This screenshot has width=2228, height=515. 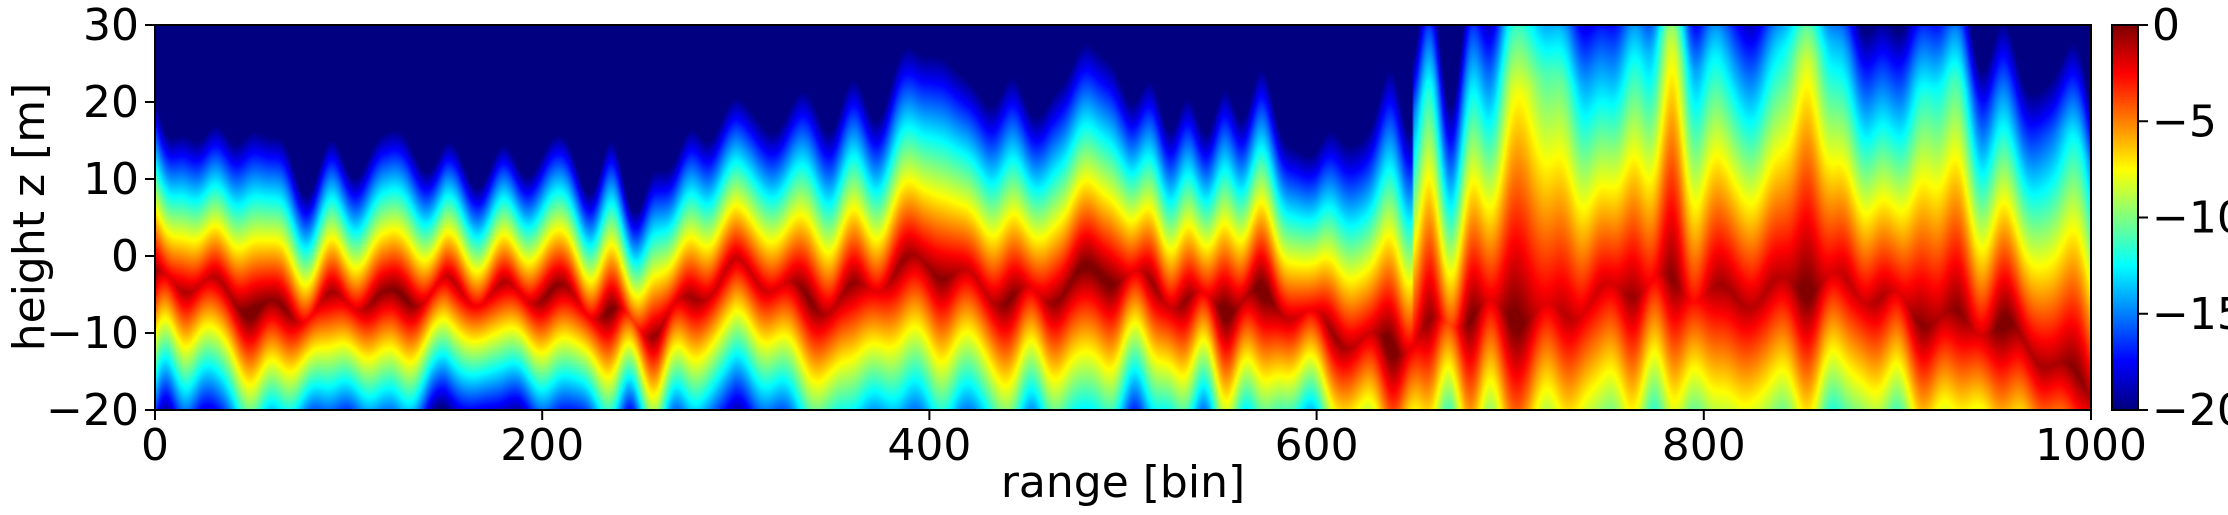 What do you see at coordinates (1144, 440) in the screenshot?
I see `x-axis: 0 200 400 600 800 1000` at bounding box center [1144, 440].